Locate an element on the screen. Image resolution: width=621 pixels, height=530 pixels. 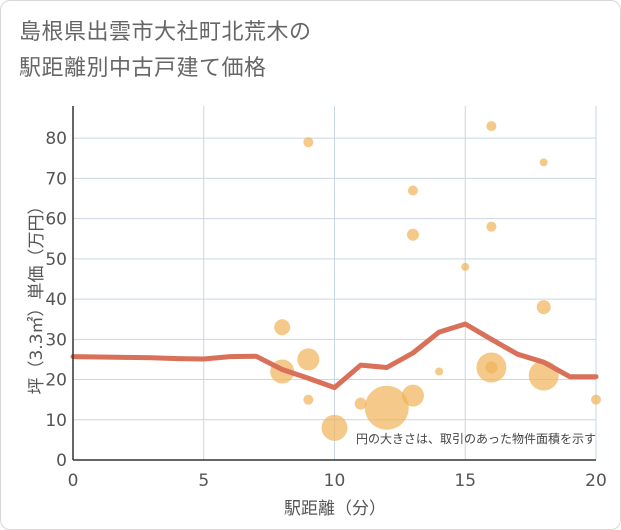
y-tick-label: 60 is located at coordinates (56, 220).